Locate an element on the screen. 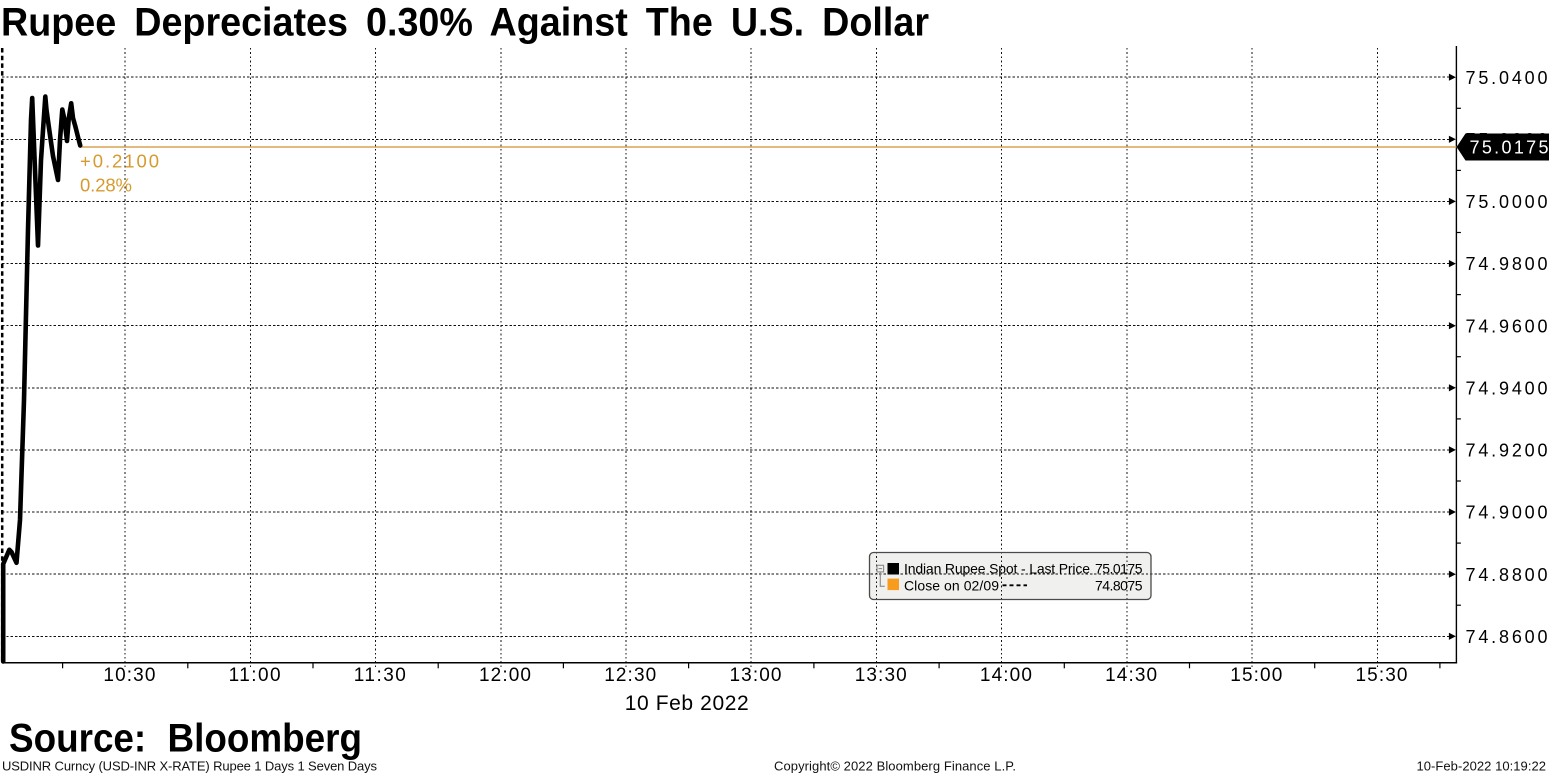 The image size is (1549, 777). svg-text: Indian Rupee Spot - Last Price is located at coordinates (997, 569).